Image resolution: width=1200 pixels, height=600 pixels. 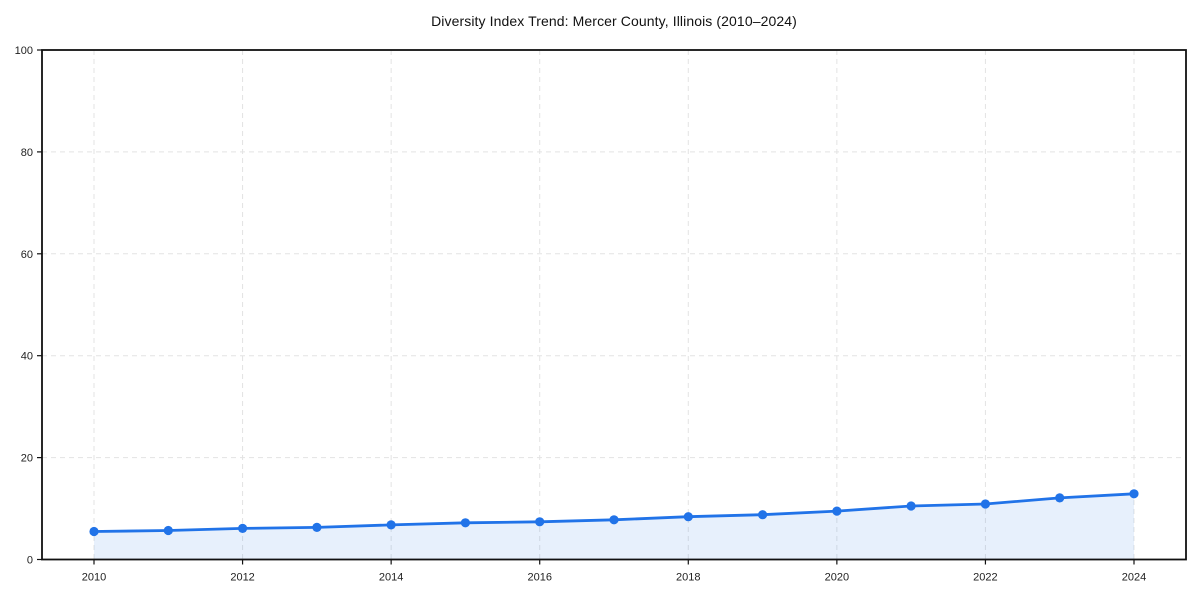 I want to click on x-tick-label: 2010, so click(x=94, y=578).